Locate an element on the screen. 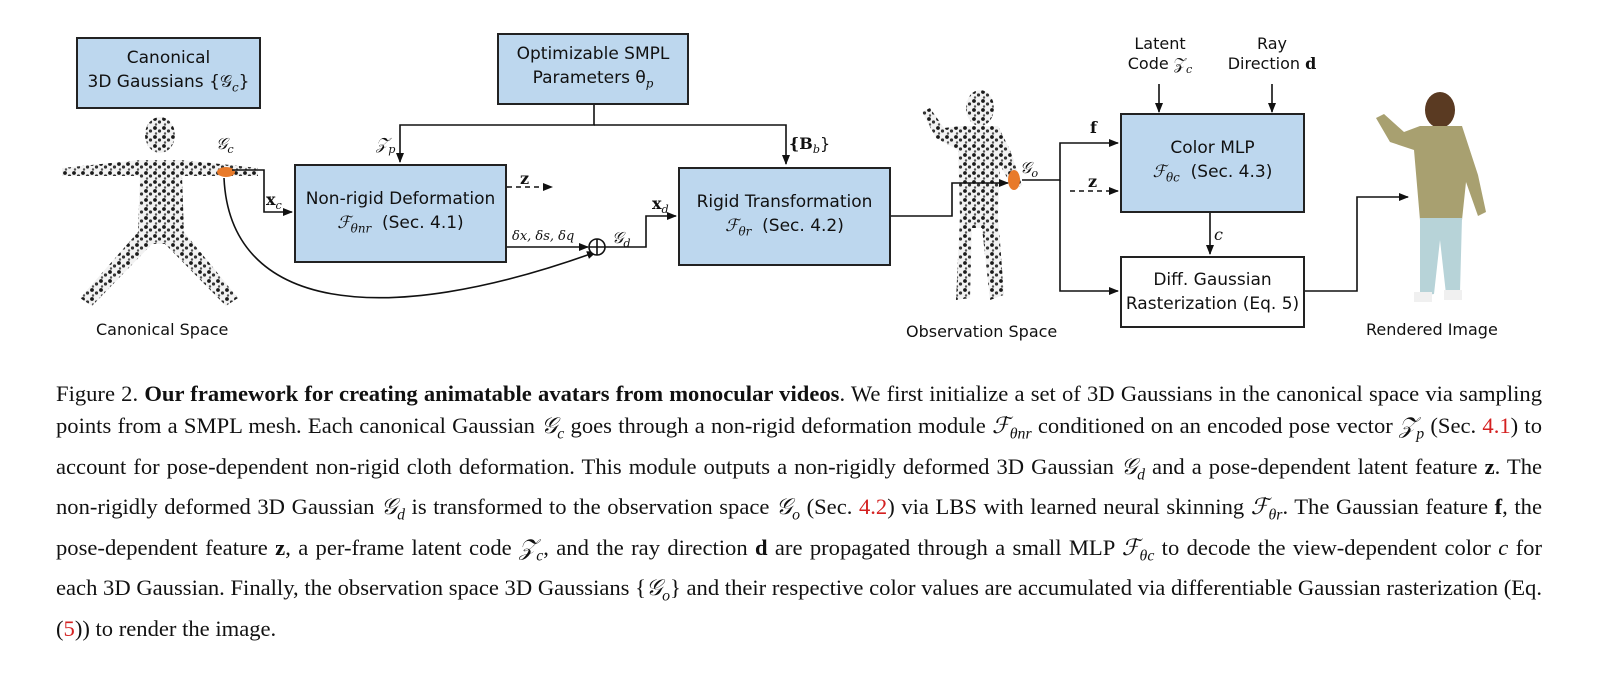 This screenshot has width=1598, height=678. canonical-gaussians-box: Canonical 3D Gaussians {𝒢c} is located at coordinates (168, 73).